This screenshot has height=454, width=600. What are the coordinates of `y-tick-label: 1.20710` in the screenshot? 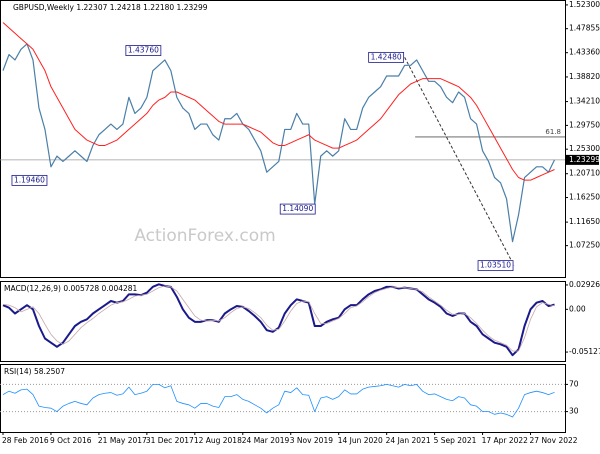 It's located at (584, 173).